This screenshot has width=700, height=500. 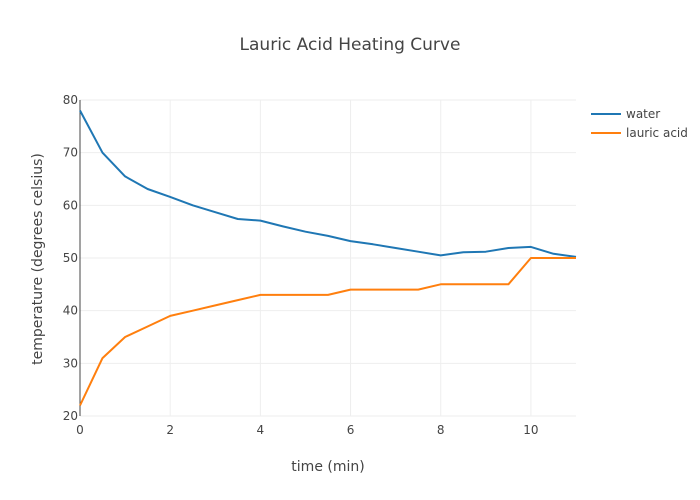 I want to click on y-tick-label: 20, so click(x=70, y=416).